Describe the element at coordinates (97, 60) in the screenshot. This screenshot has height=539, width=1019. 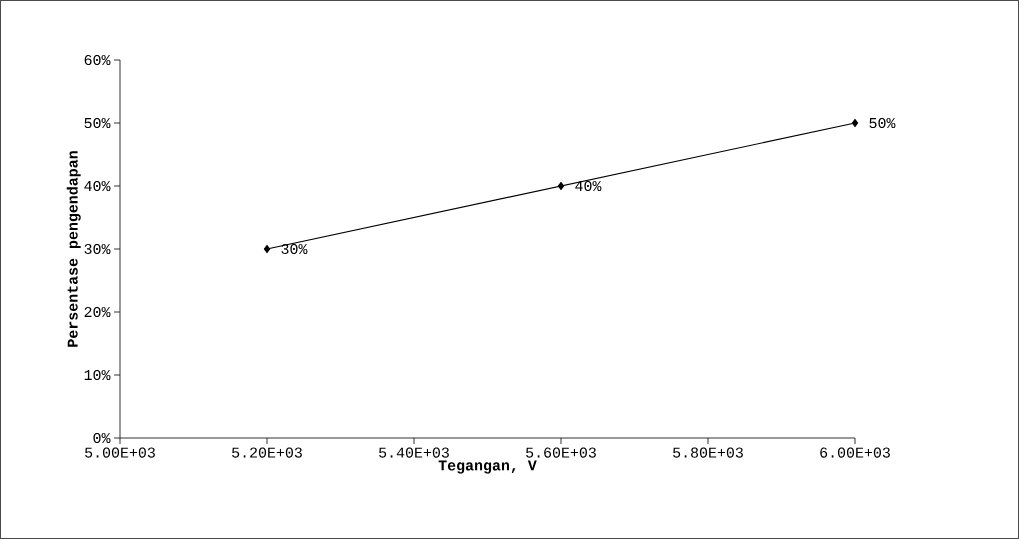
I see `y-tick-label: 60%` at that location.